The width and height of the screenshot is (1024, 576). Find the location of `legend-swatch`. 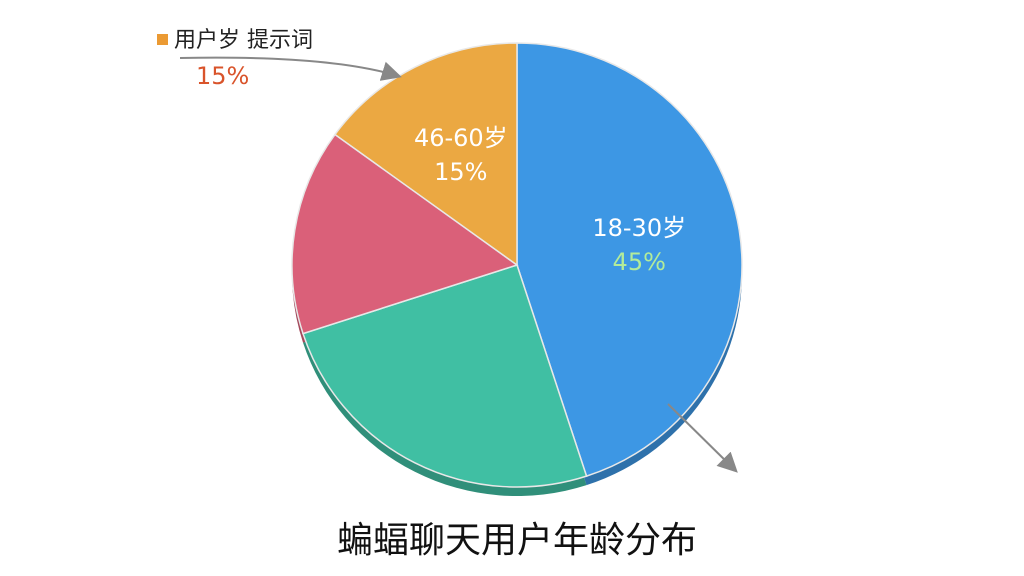

legend-swatch is located at coordinates (162, 39).